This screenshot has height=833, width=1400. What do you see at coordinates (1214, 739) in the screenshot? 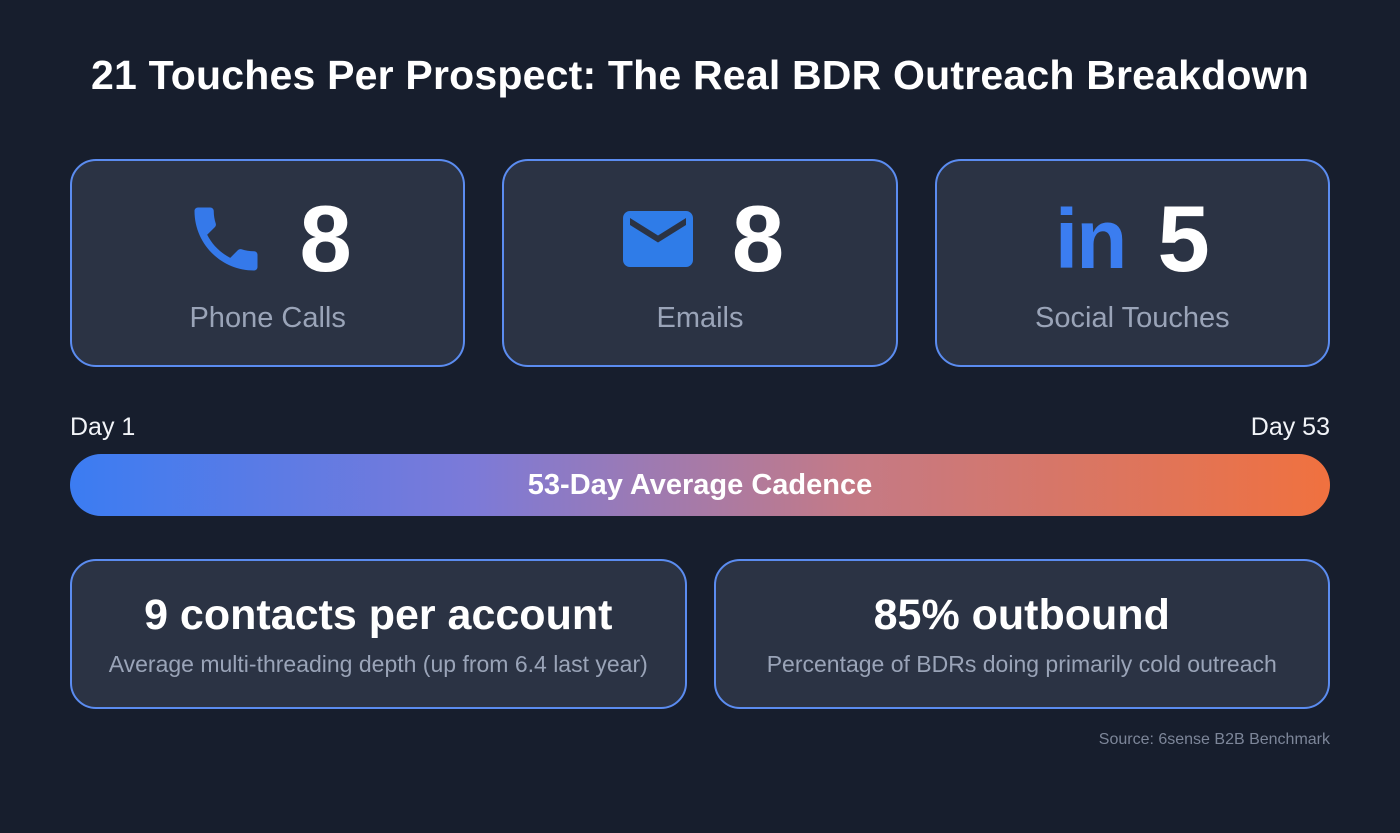
I see `source-attribution: Source: 6sense B2B Benchmark` at bounding box center [1214, 739].